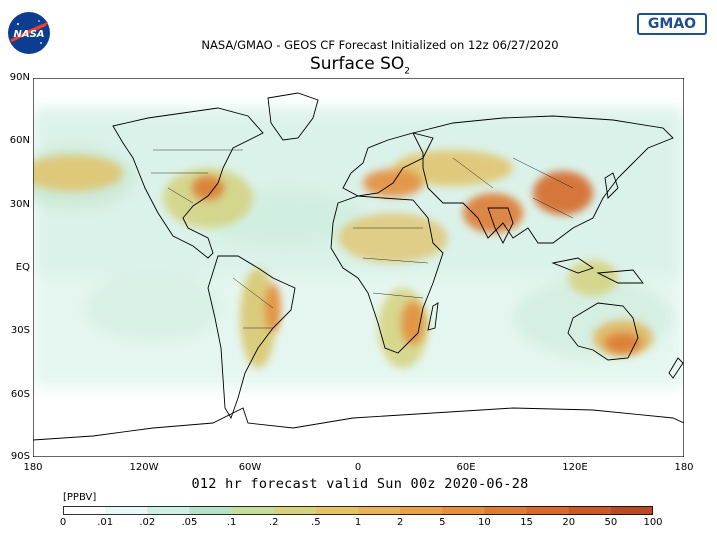 This screenshot has height=538, width=717. What do you see at coordinates (19, 140) in the screenshot?
I see `lat-label: 60N` at bounding box center [19, 140].